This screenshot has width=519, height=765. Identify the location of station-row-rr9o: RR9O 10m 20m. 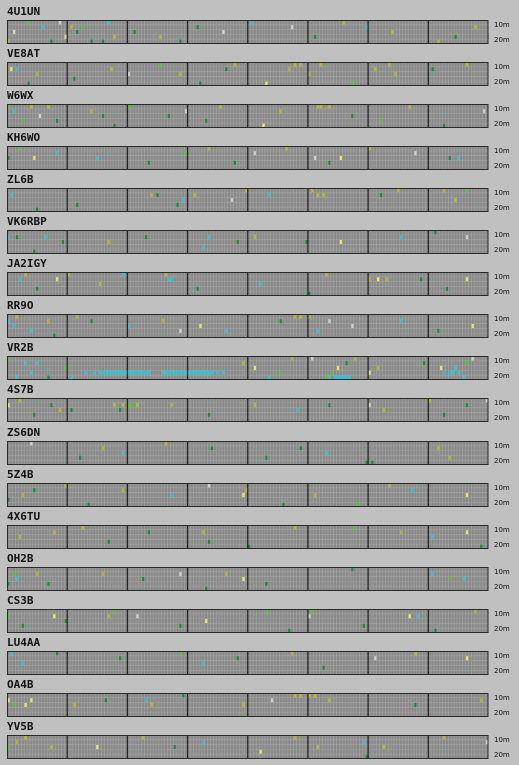
(259, 320).